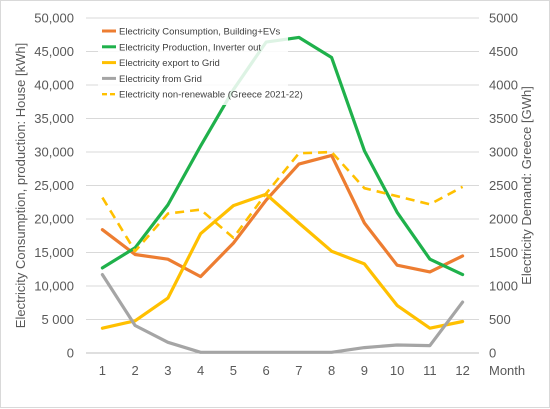 Image resolution: width=550 pixels, height=409 pixels. Describe the element at coordinates (200, 370) in the screenshot. I see `x-tick-label: 4` at that location.